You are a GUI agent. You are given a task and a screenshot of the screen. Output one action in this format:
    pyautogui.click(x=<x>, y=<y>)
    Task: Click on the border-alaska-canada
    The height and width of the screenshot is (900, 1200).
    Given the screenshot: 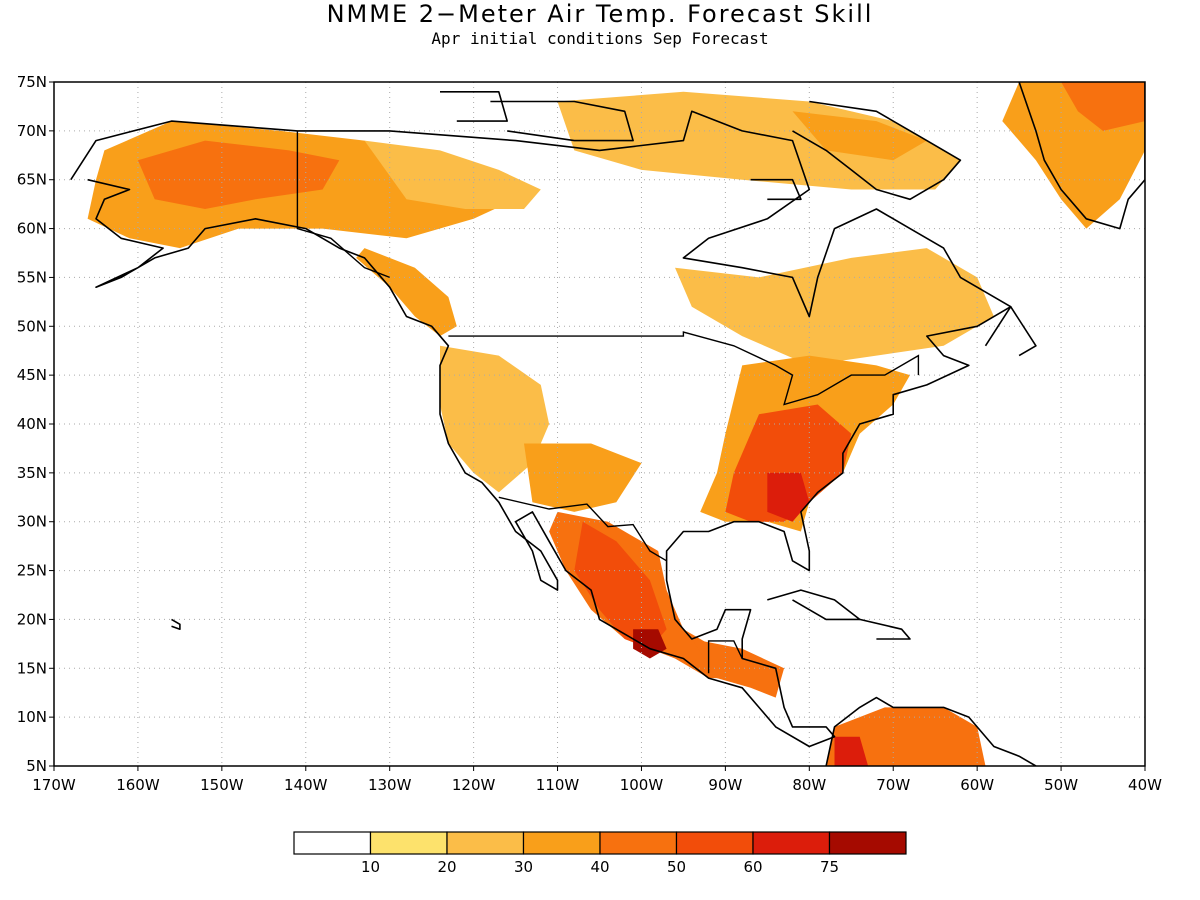 What is the action you would take?
    pyautogui.click(x=343, y=204)
    